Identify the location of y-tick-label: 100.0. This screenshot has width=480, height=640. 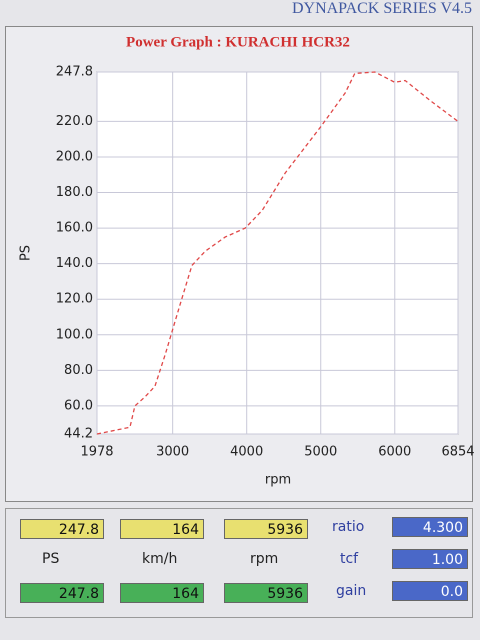
(74, 334).